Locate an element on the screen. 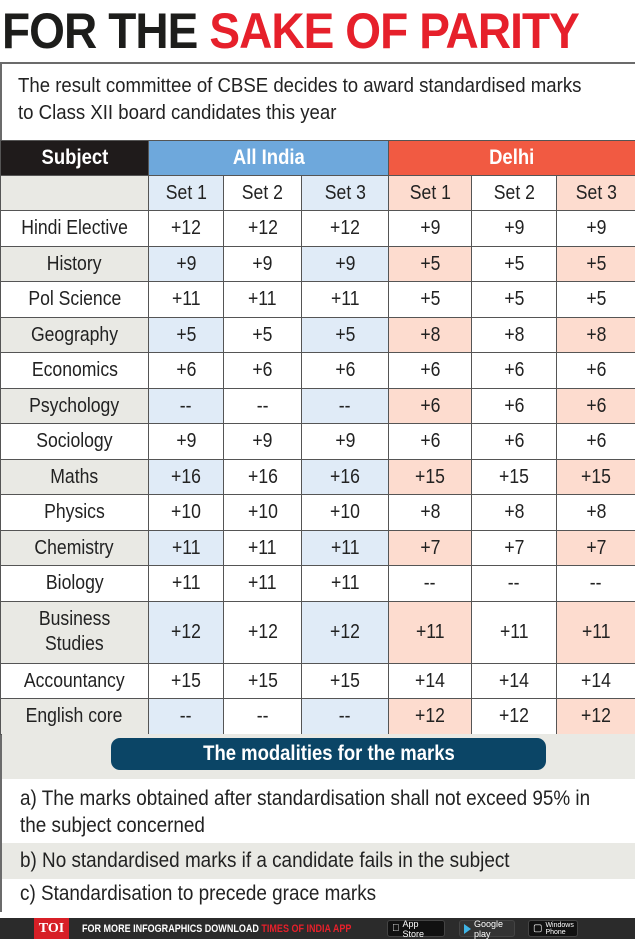 The height and width of the screenshot is (939, 635). table-row: Psychology -- -- -- +6 +6 +6 is located at coordinates (317, 405).